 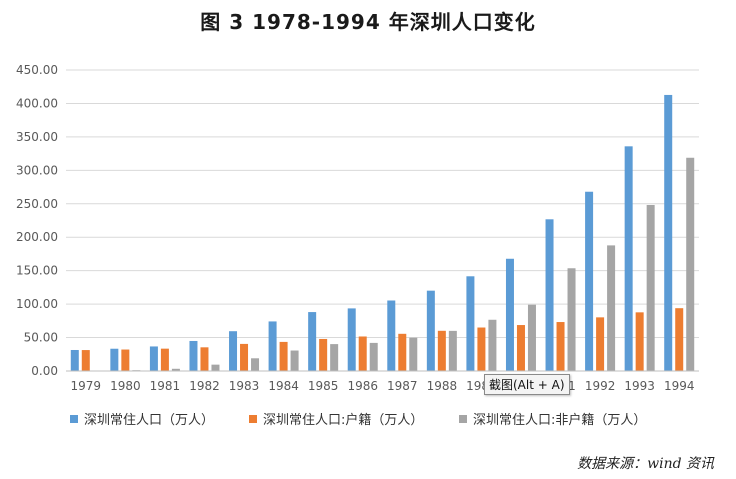 What do you see at coordinates (611, 308) in the screenshot?
I see `bar-3-1992` at bounding box center [611, 308].